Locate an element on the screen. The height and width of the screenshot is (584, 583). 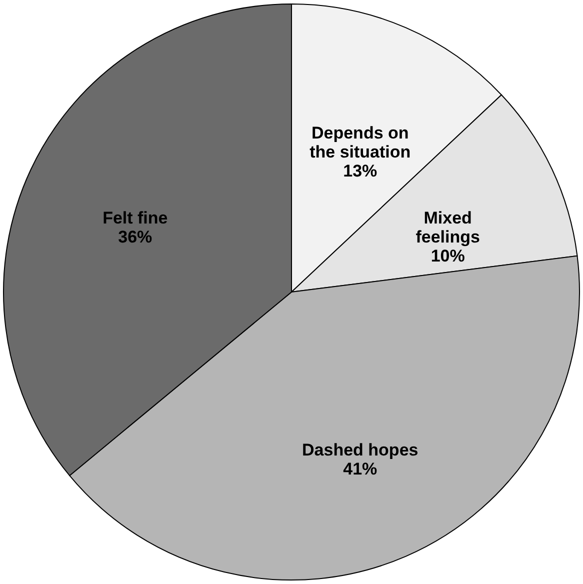
slice-label: Depends on the situation is located at coordinates (360, 142).